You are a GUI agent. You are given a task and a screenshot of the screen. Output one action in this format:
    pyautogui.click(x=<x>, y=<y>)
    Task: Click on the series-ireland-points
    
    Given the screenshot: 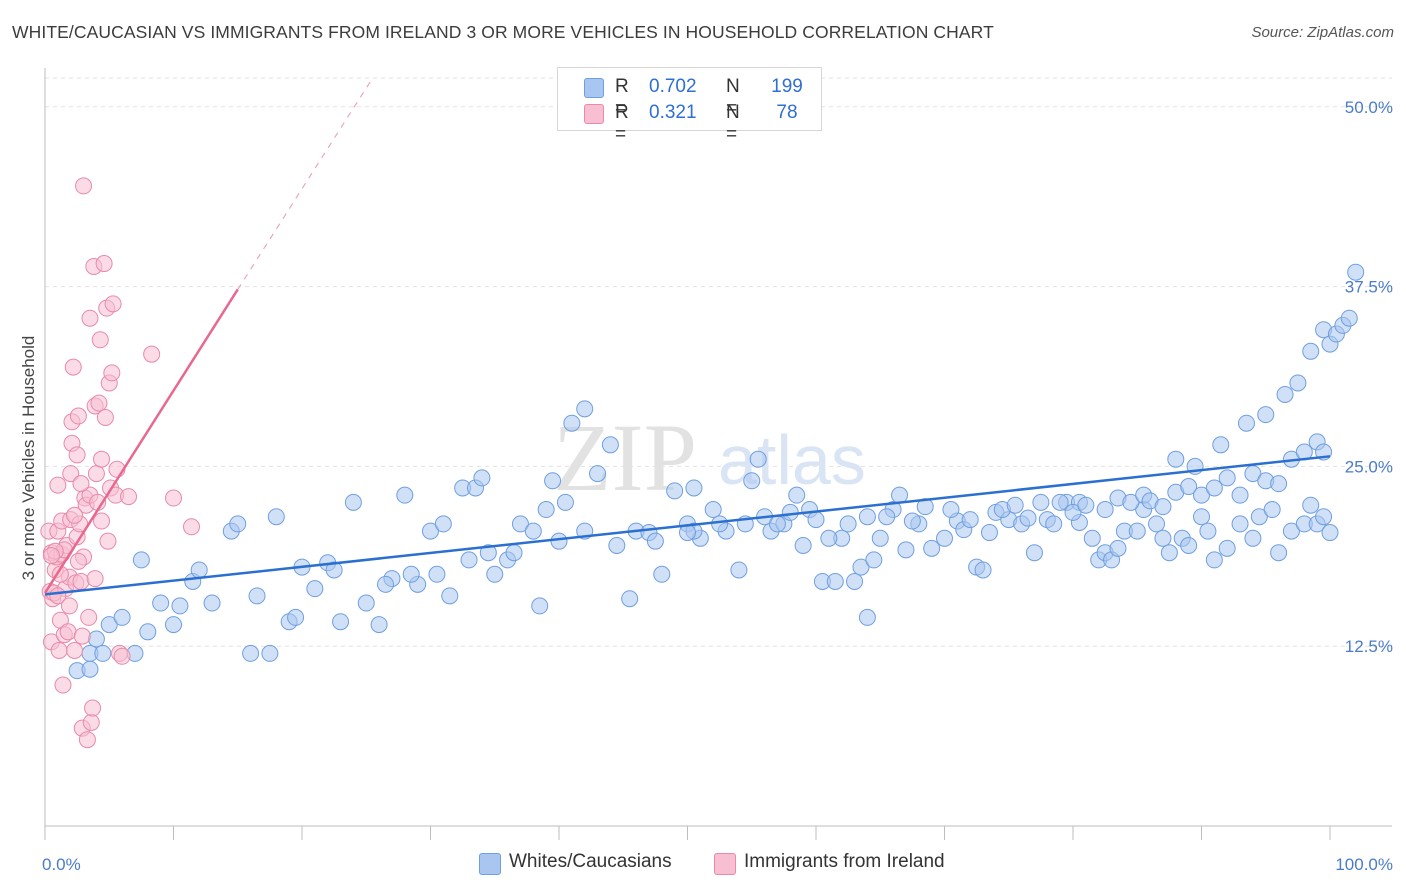 What is the action you would take?
    pyautogui.click(x=120, y=463)
    